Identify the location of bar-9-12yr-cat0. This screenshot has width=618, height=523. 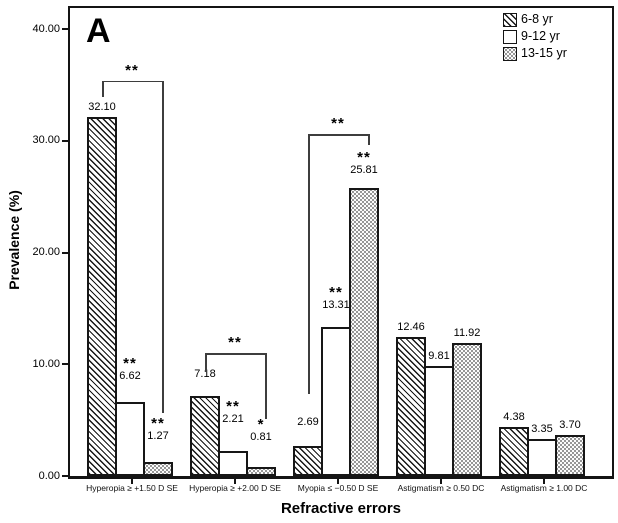
(130, 439).